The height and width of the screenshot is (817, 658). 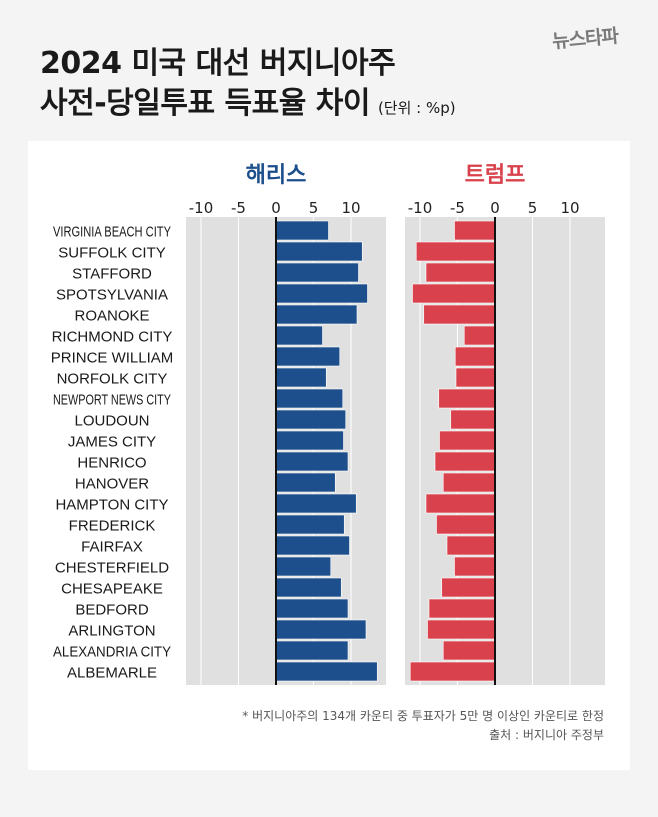 I want to click on category-label: HANOVER, so click(x=112, y=484).